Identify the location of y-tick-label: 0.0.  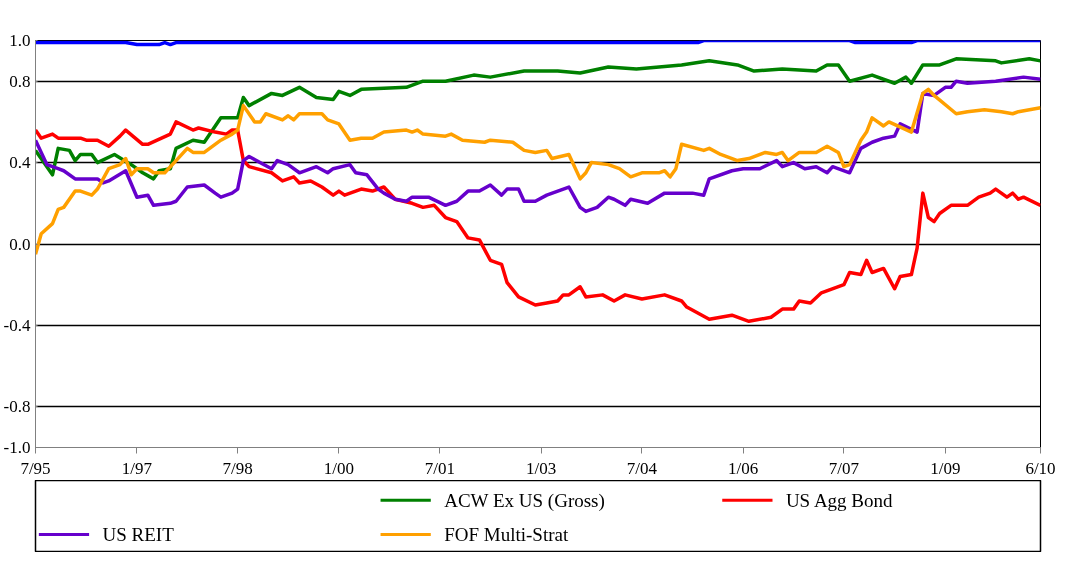
(20, 244).